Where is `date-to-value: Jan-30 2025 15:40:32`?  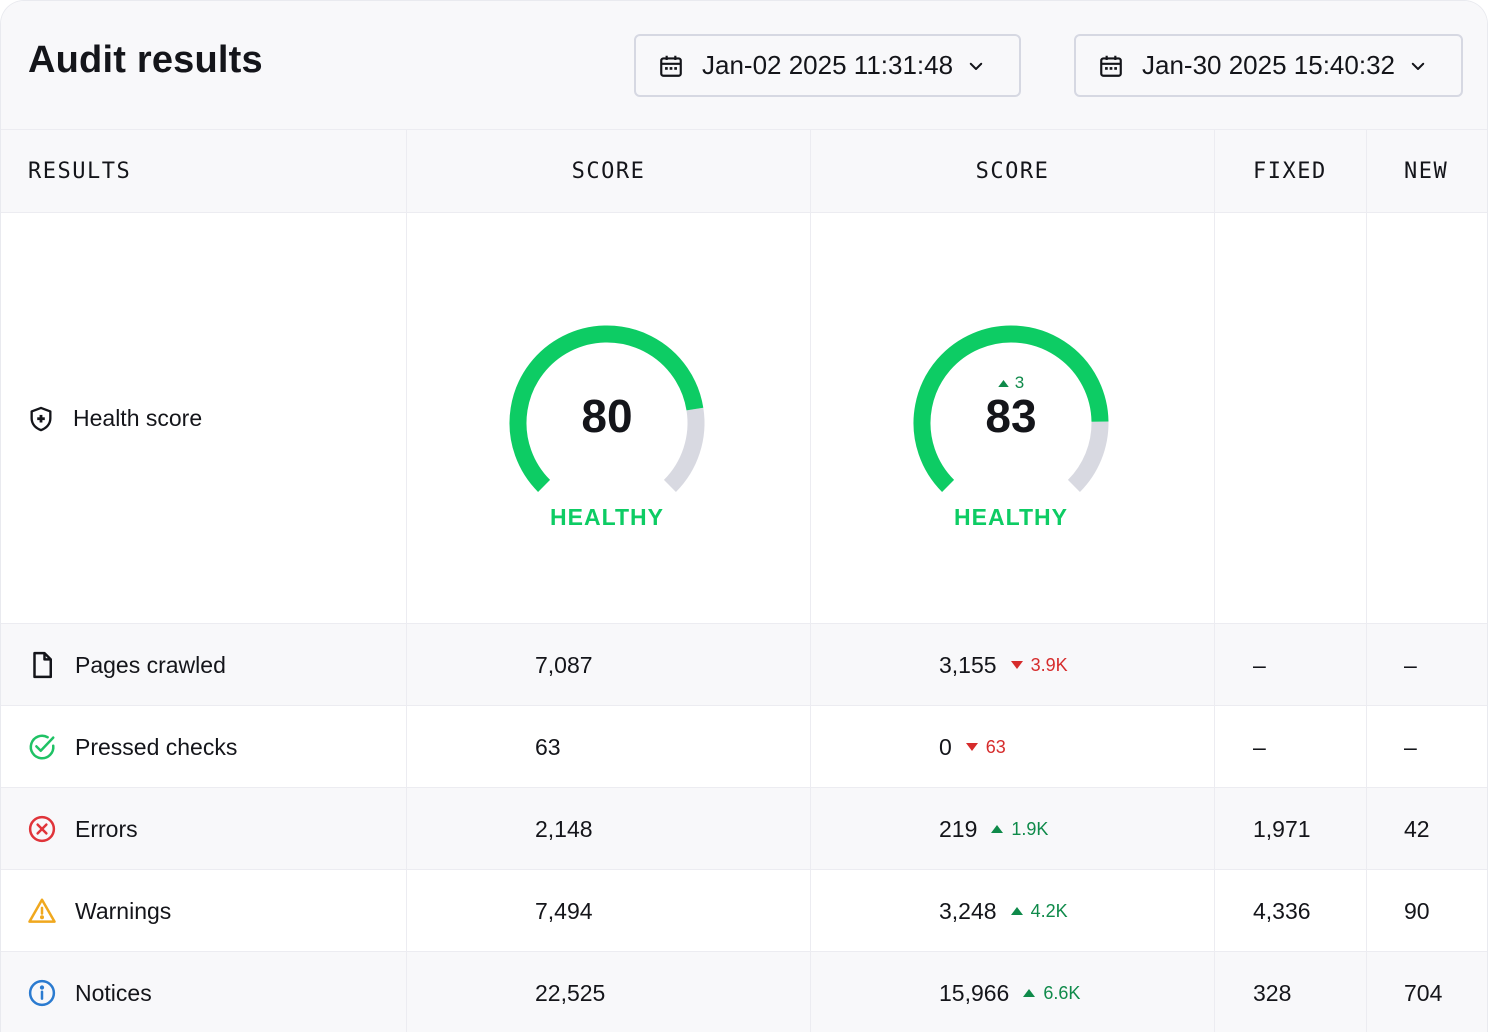 date-to-value: Jan-30 2025 15:40:32 is located at coordinates (1268, 65).